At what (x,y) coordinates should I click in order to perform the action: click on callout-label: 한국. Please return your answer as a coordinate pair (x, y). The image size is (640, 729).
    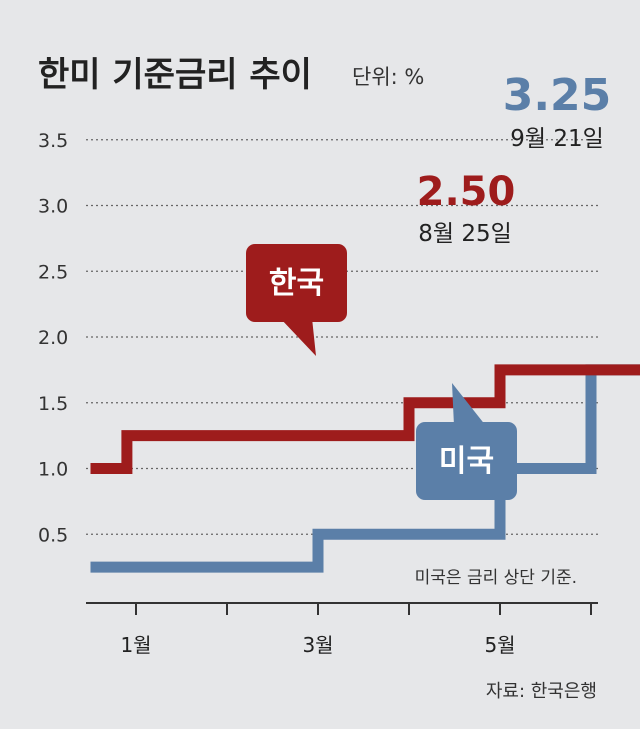
    Looking at the image, I should click on (296, 283).